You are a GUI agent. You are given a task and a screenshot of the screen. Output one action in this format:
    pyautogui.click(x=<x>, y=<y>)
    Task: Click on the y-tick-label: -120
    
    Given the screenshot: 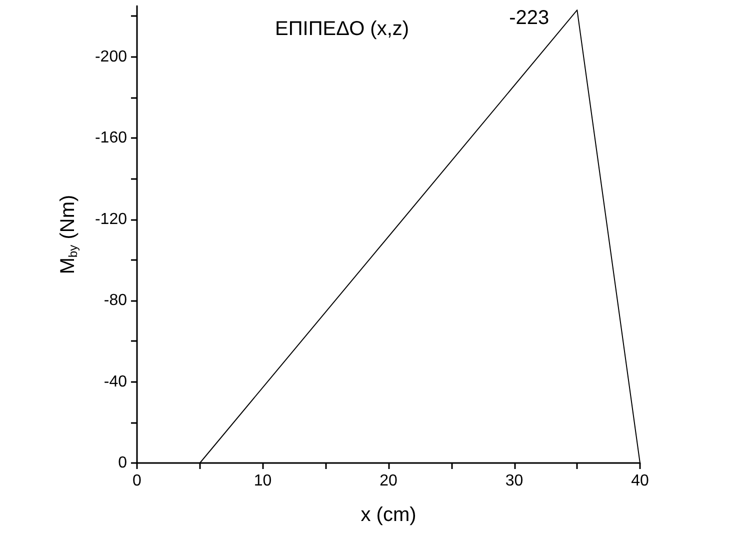 What is the action you would take?
    pyautogui.click(x=111, y=219)
    